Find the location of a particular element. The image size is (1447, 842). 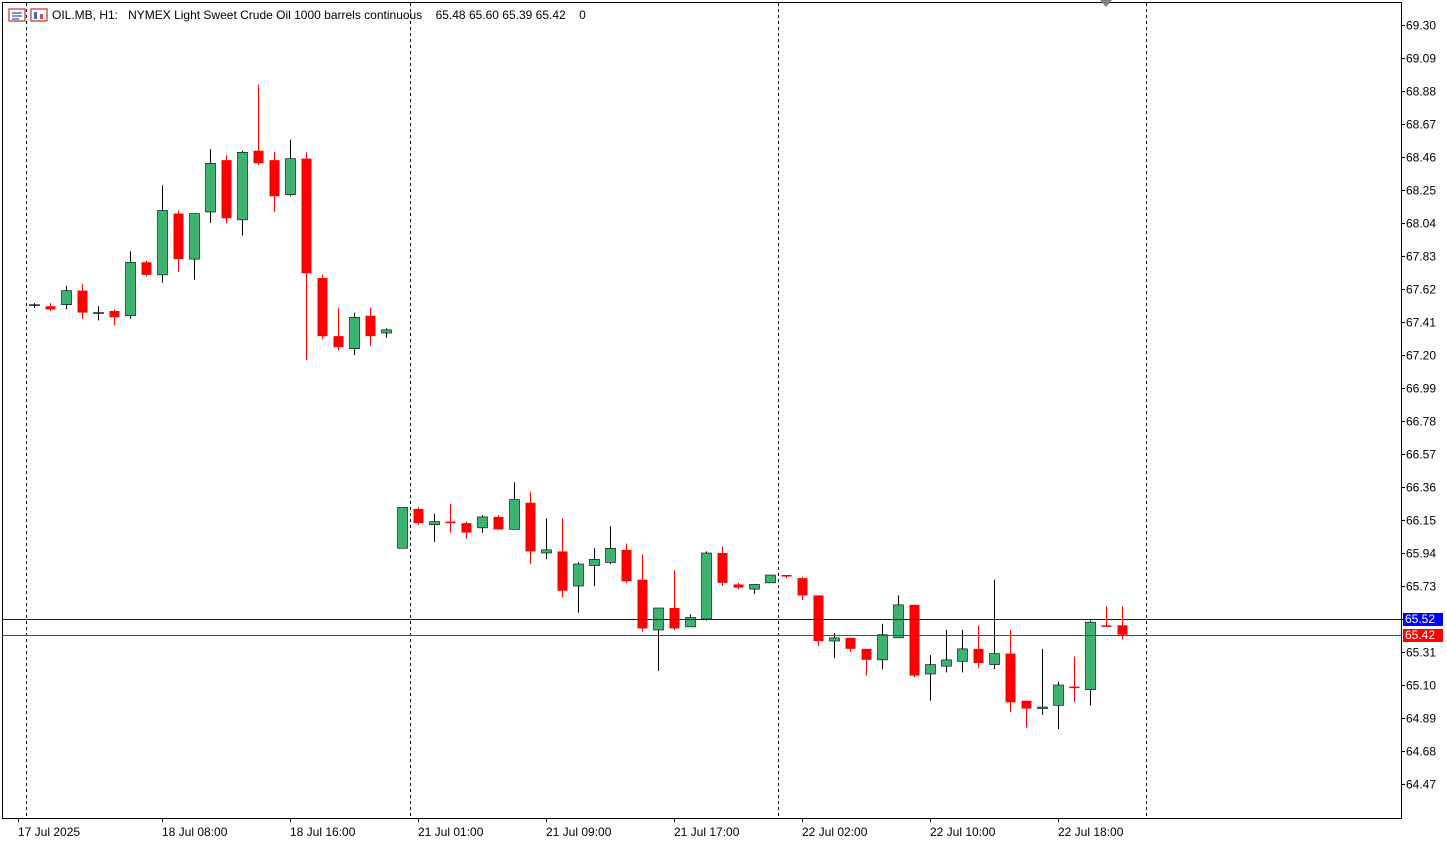

ohlc-values: 65.48 65.60 65.39 65.42 is located at coordinates (500, 15).